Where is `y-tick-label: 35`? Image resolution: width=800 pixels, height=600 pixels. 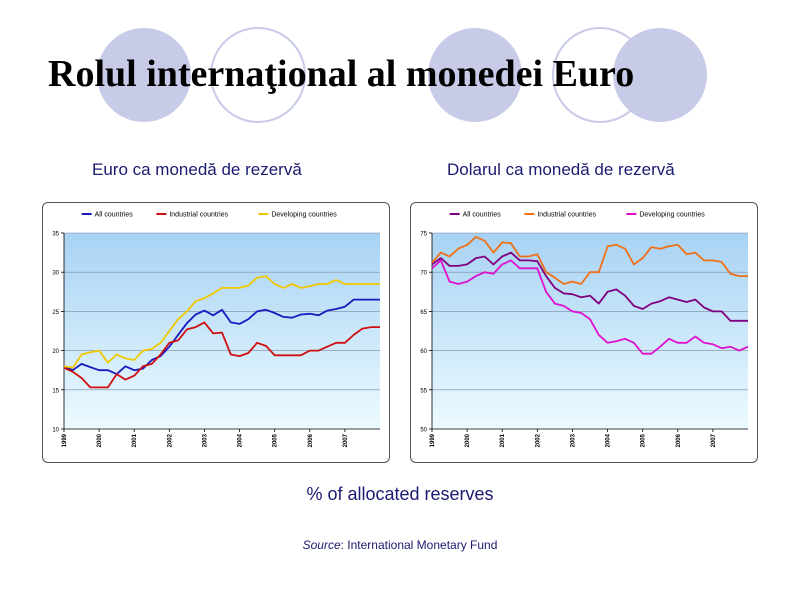 y-tick-label: 35 is located at coordinates (55, 235).